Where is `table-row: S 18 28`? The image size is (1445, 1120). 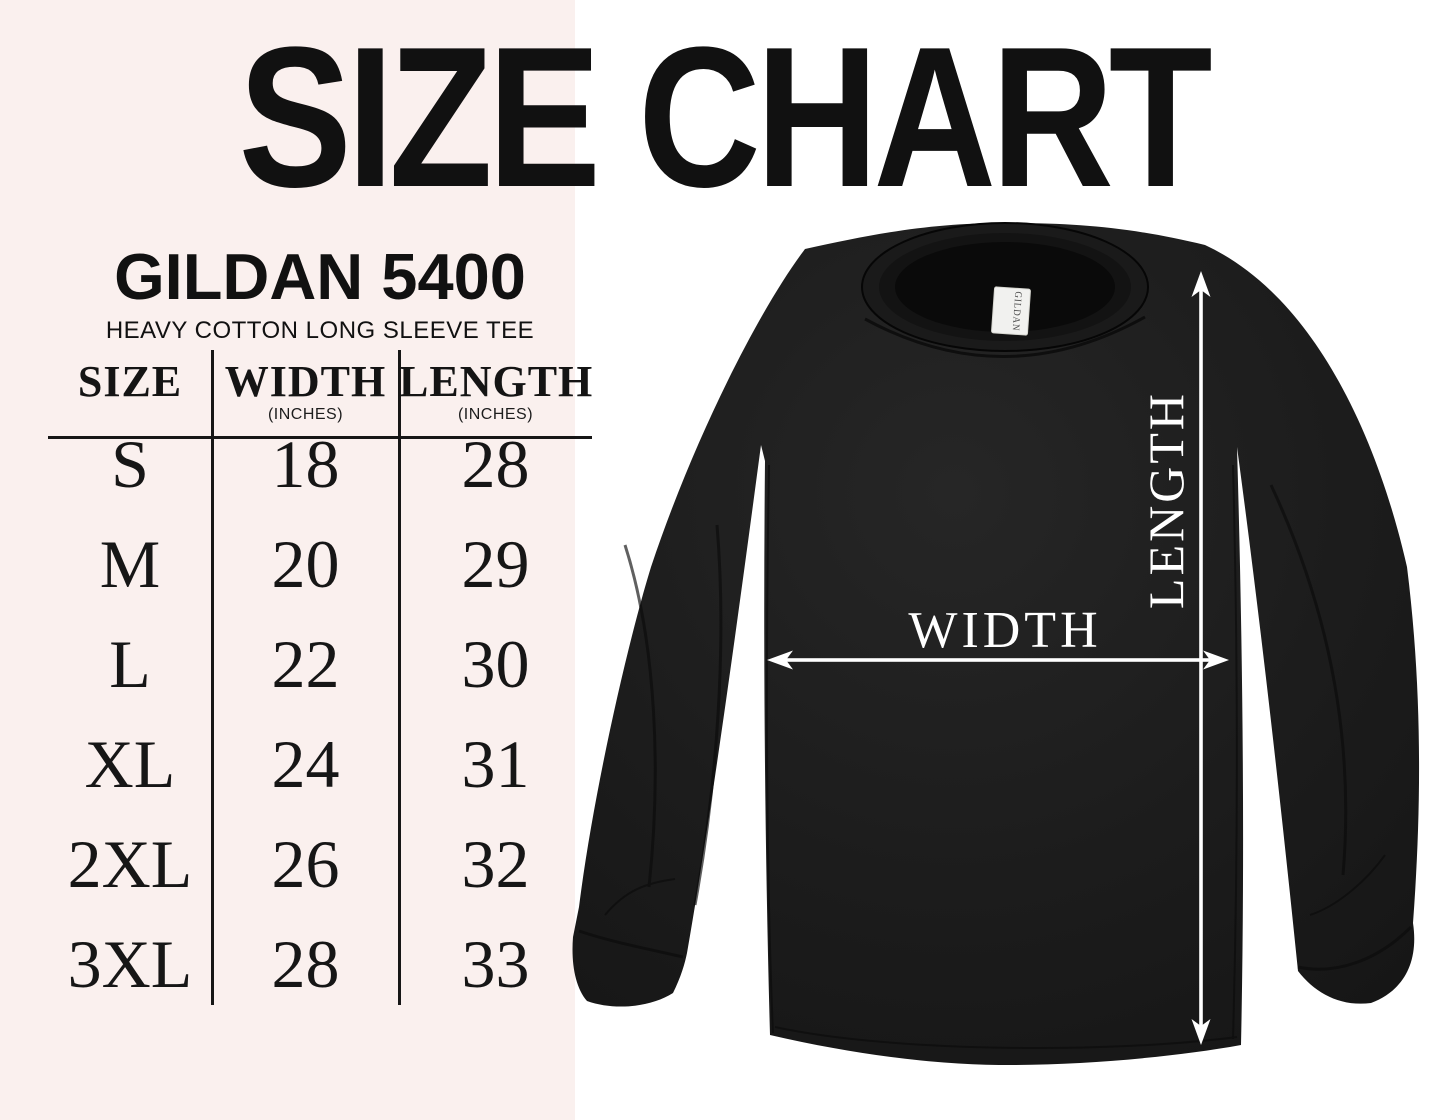
table-row: S 18 28 is located at coordinates (320, 464).